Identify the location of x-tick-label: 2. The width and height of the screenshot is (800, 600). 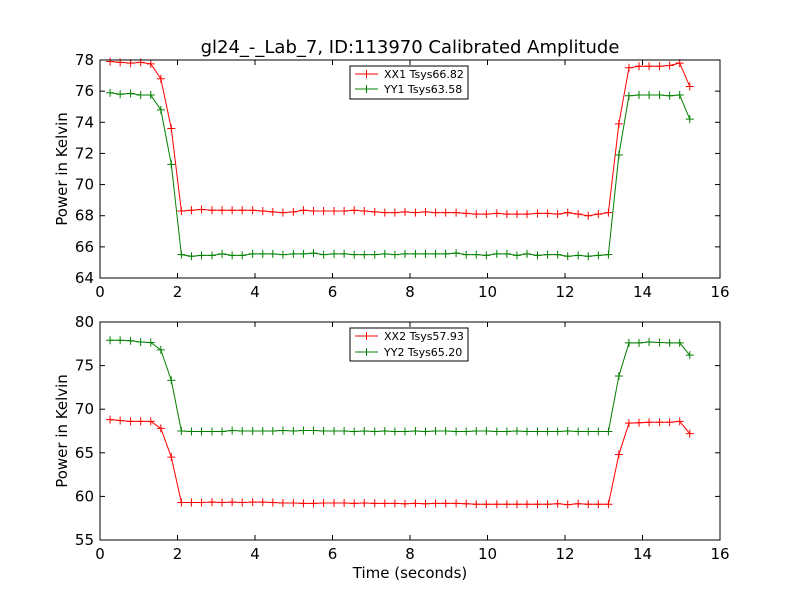
(178, 554).